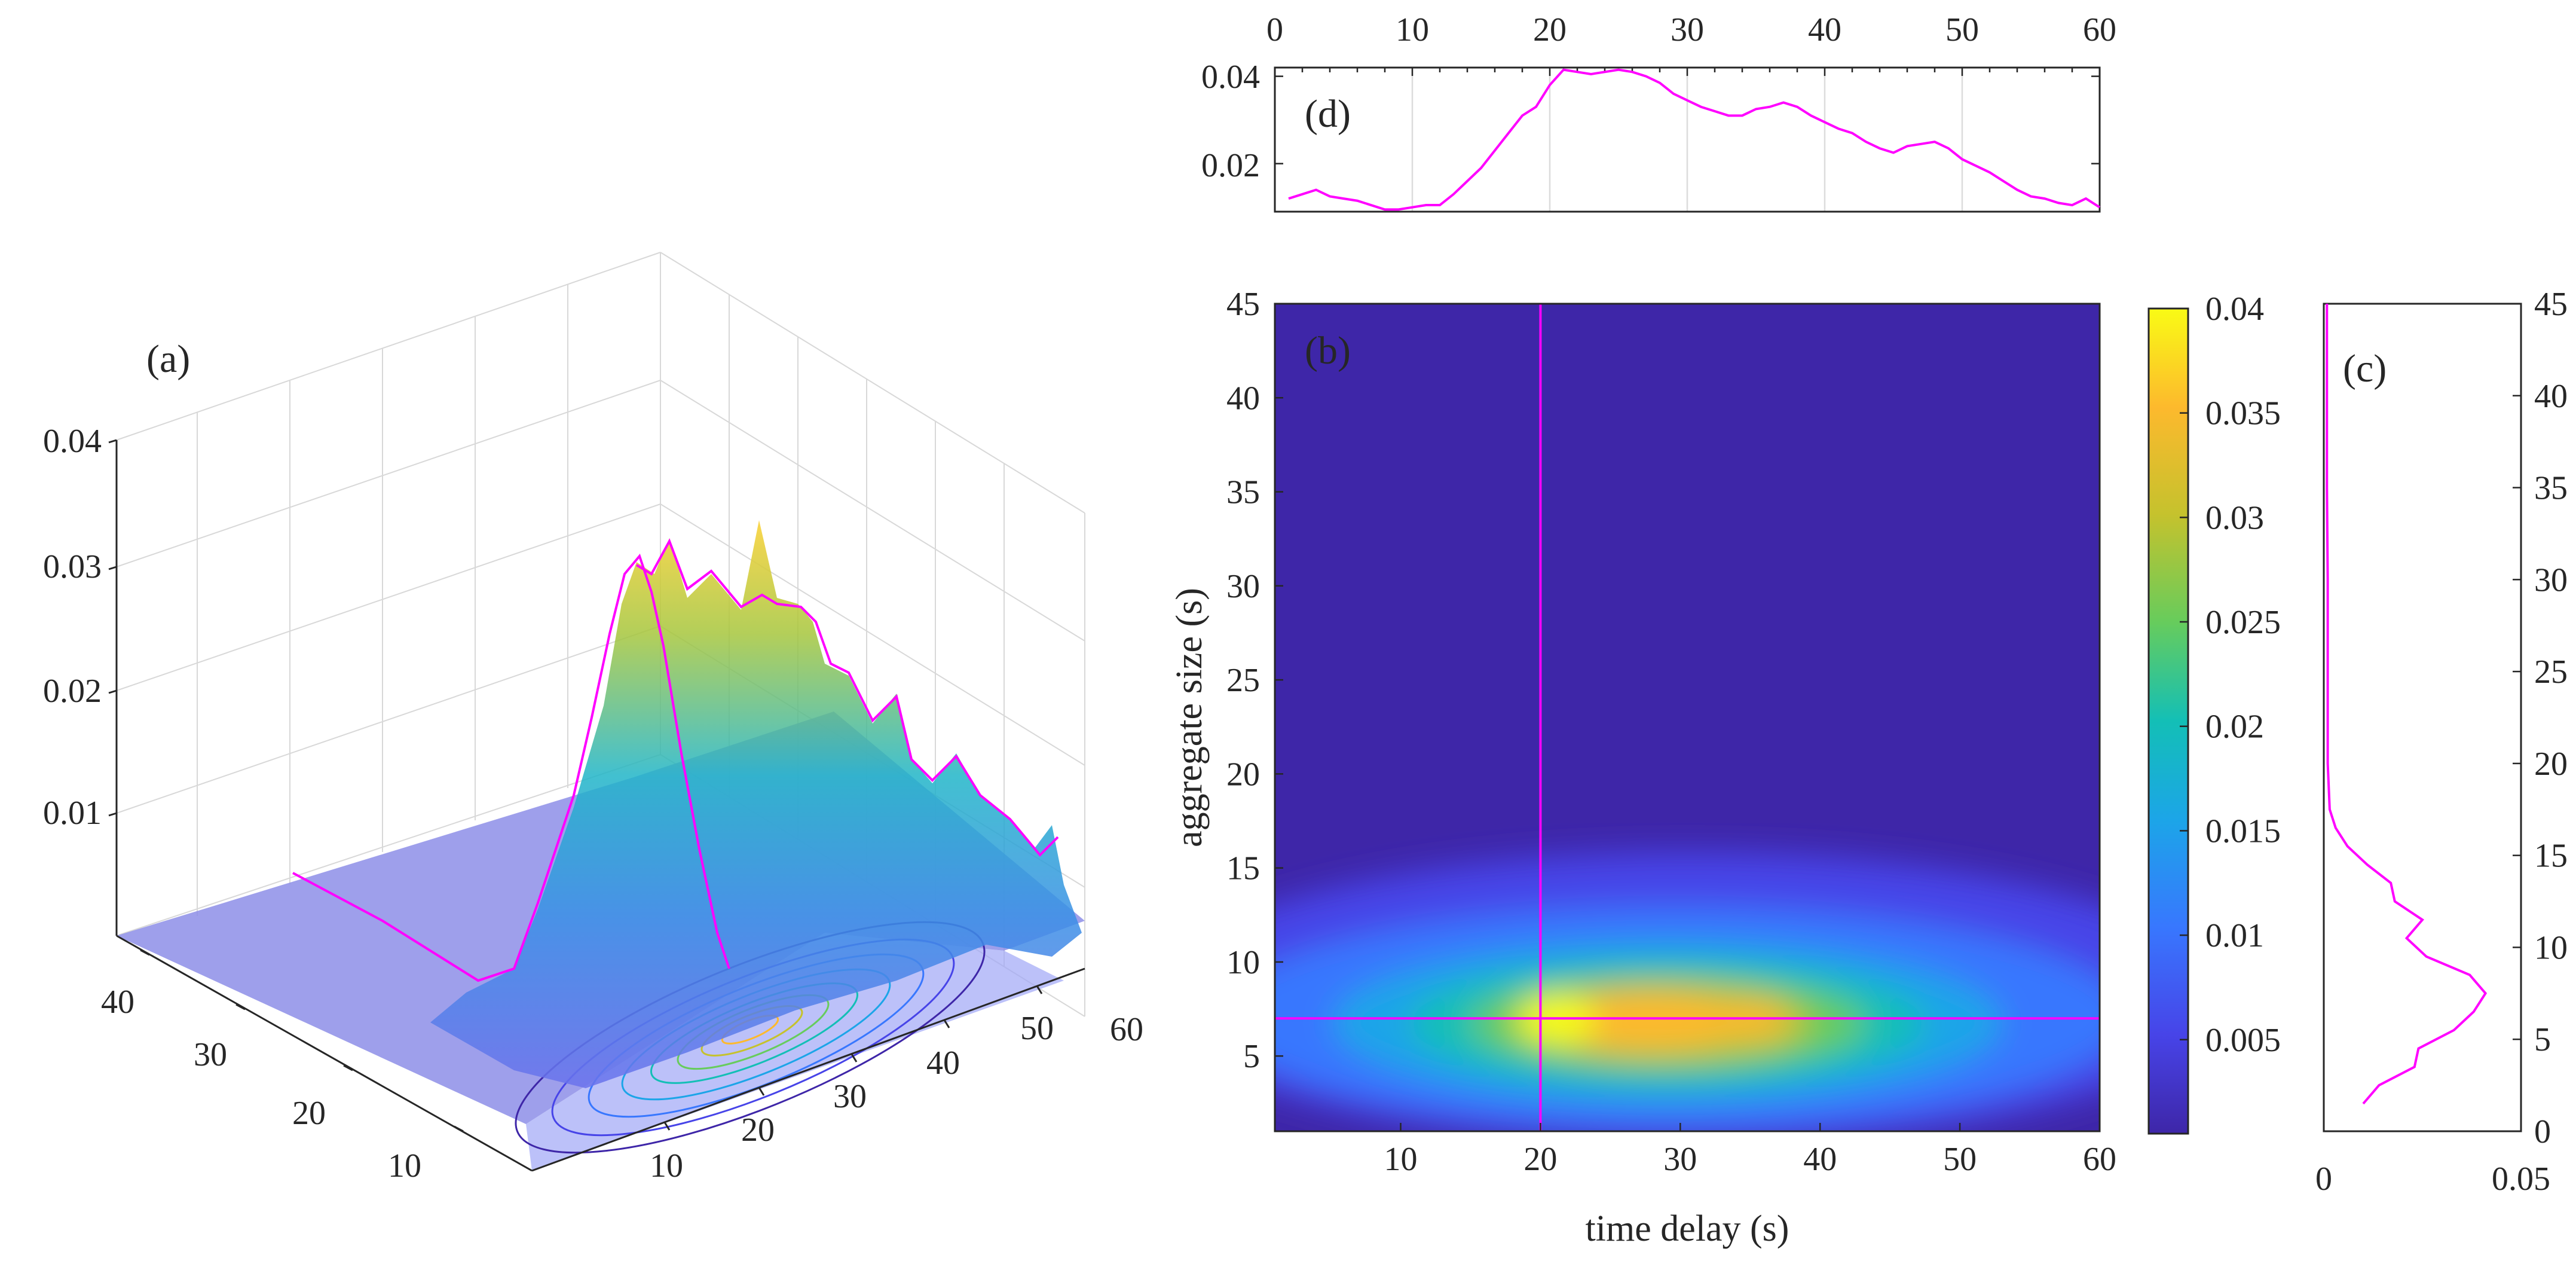 The image size is (2576, 1261). What do you see at coordinates (2099, 1160) in the screenshot?
I see `panel-b-xtick: 60` at bounding box center [2099, 1160].